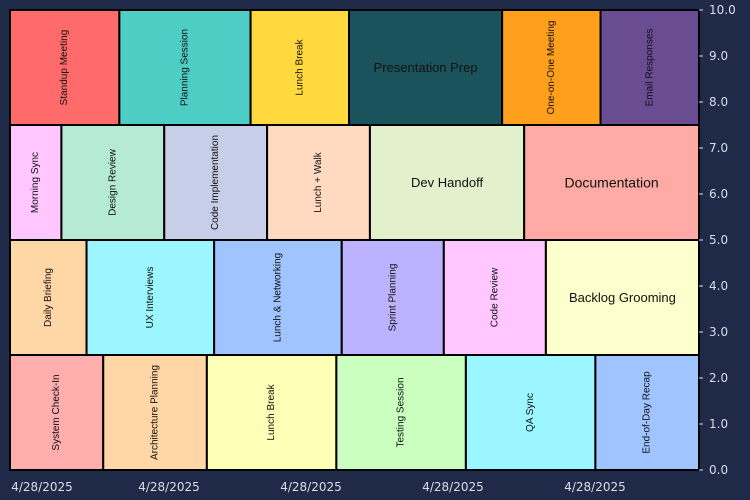 This screenshot has height=500, width=750. I want to click on block-label: Dev Handoff, so click(447, 182).